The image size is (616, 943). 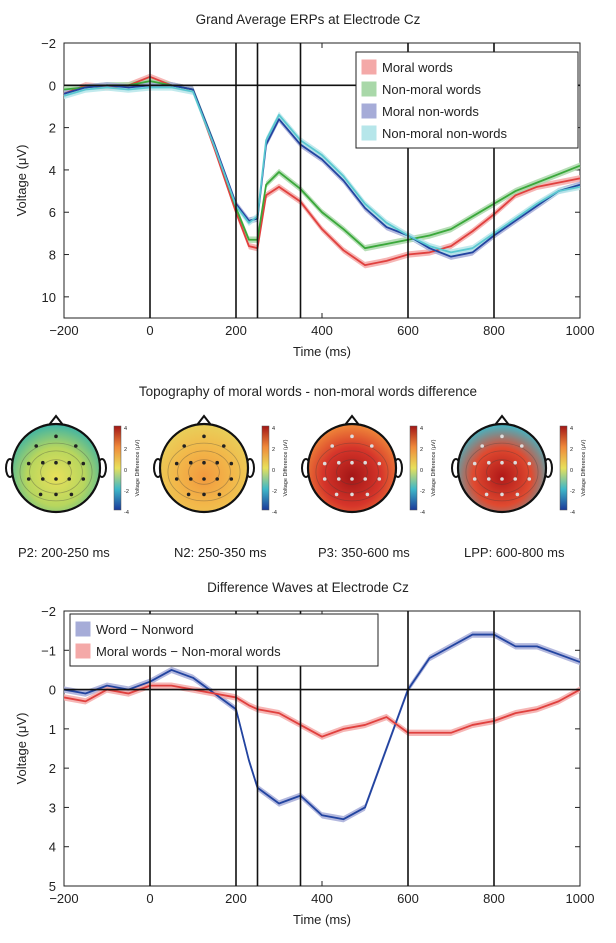 What do you see at coordinates (48, 43) in the screenshot?
I see `chart1-ytick-label: −2` at bounding box center [48, 43].